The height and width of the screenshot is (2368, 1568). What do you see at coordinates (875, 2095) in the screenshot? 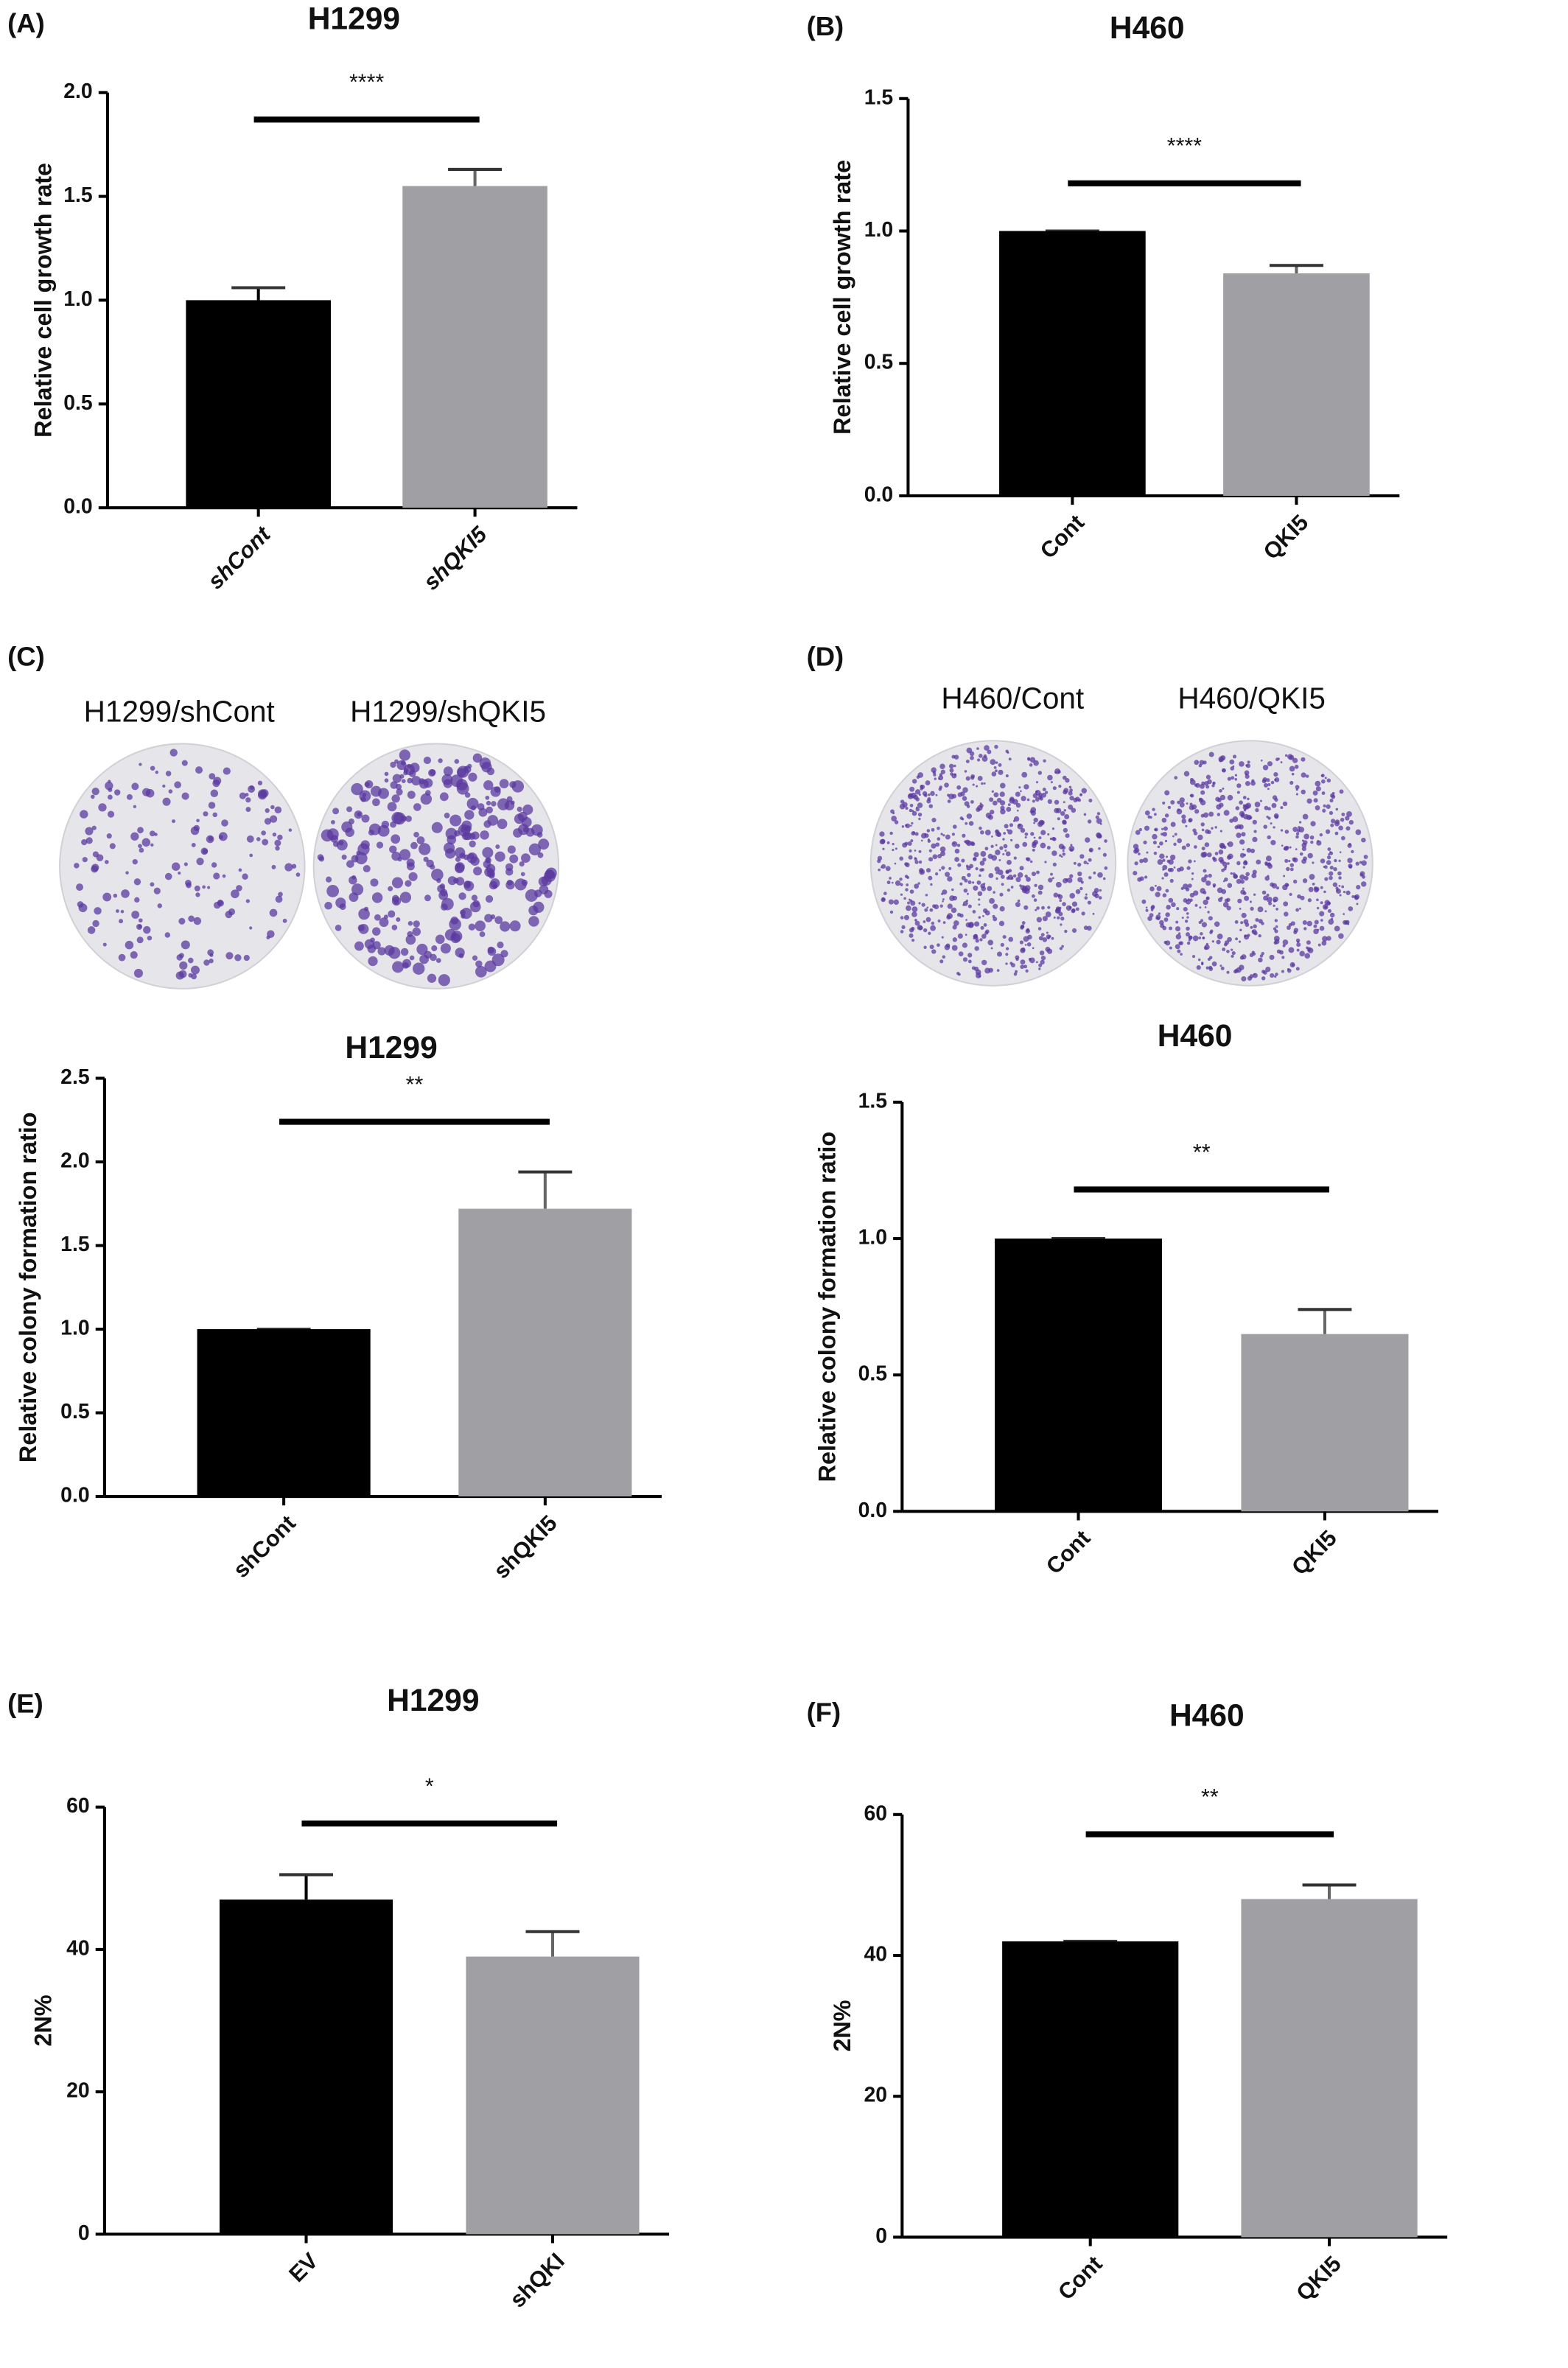
I see `y-tick-label: 20` at bounding box center [875, 2095].